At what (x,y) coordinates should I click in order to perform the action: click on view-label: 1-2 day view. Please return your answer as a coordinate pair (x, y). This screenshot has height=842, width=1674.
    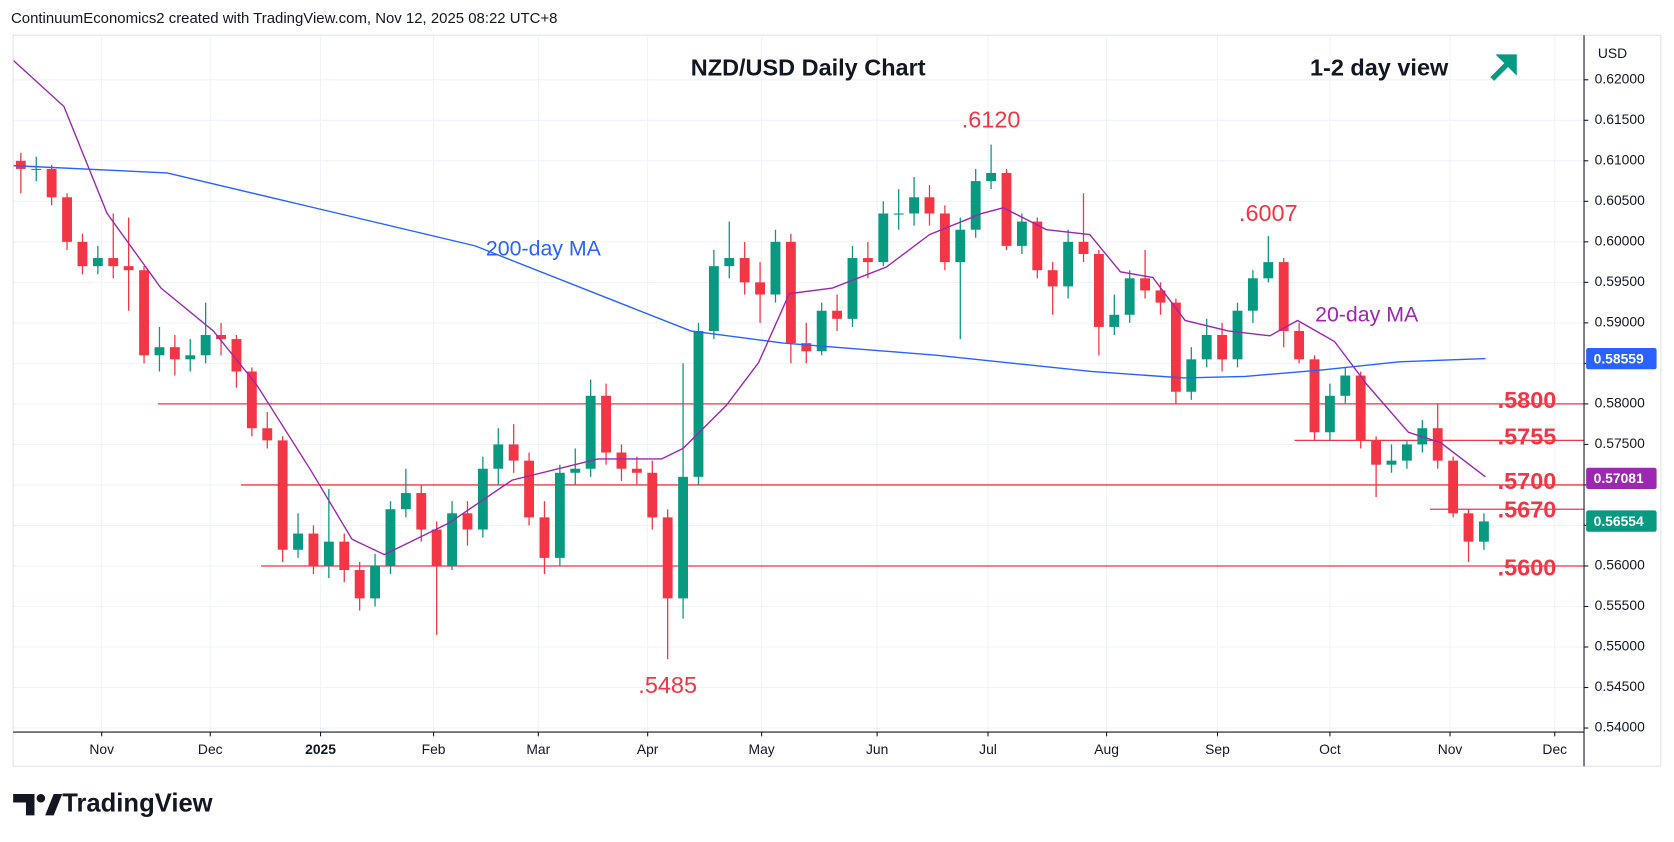
    Looking at the image, I should click on (1379, 68).